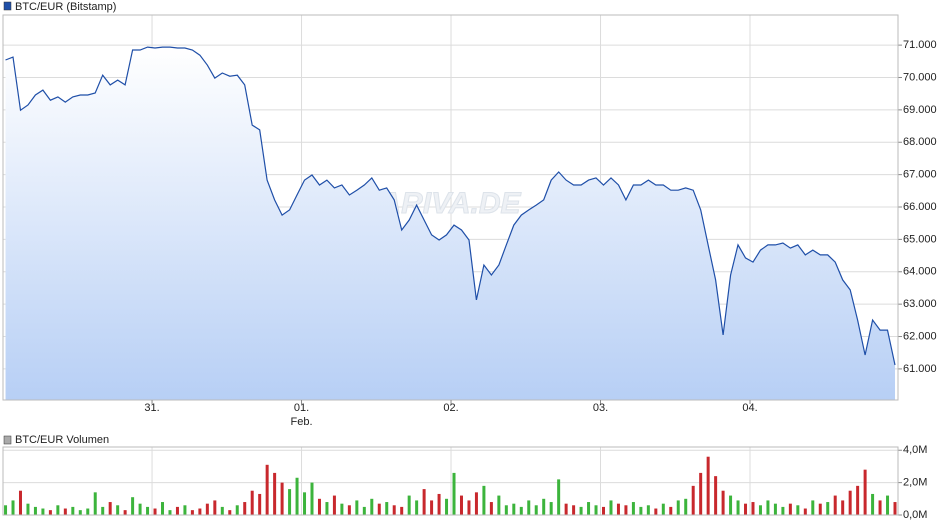  I want to click on y-tick-label: 4,0M, so click(915, 450).